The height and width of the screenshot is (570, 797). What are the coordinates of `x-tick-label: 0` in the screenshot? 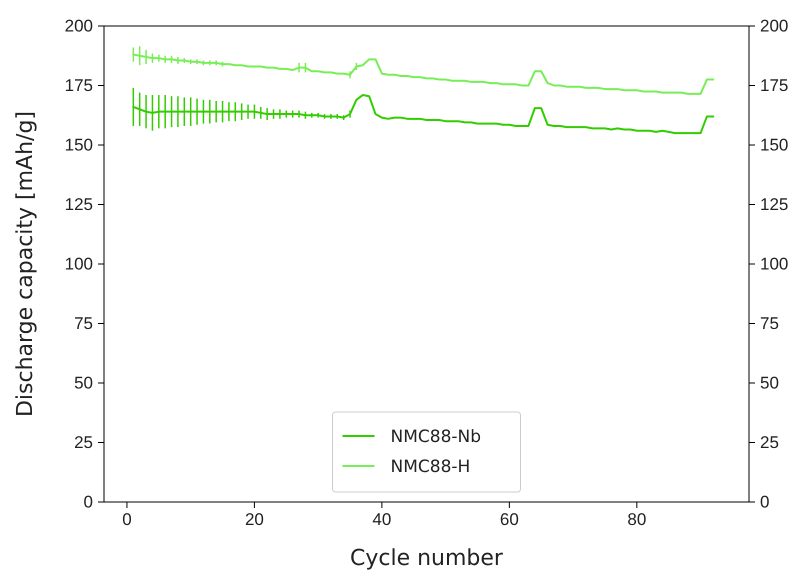 It's located at (127, 520).